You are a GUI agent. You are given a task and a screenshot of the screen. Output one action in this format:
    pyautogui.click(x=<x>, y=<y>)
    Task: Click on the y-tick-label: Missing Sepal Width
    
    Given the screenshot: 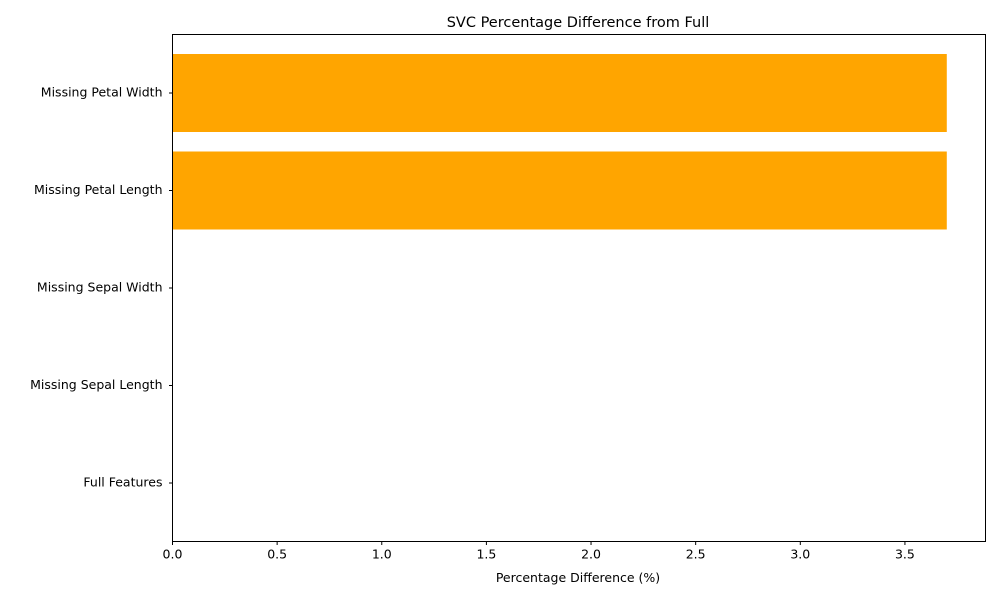 What is the action you would take?
    pyautogui.click(x=100, y=287)
    